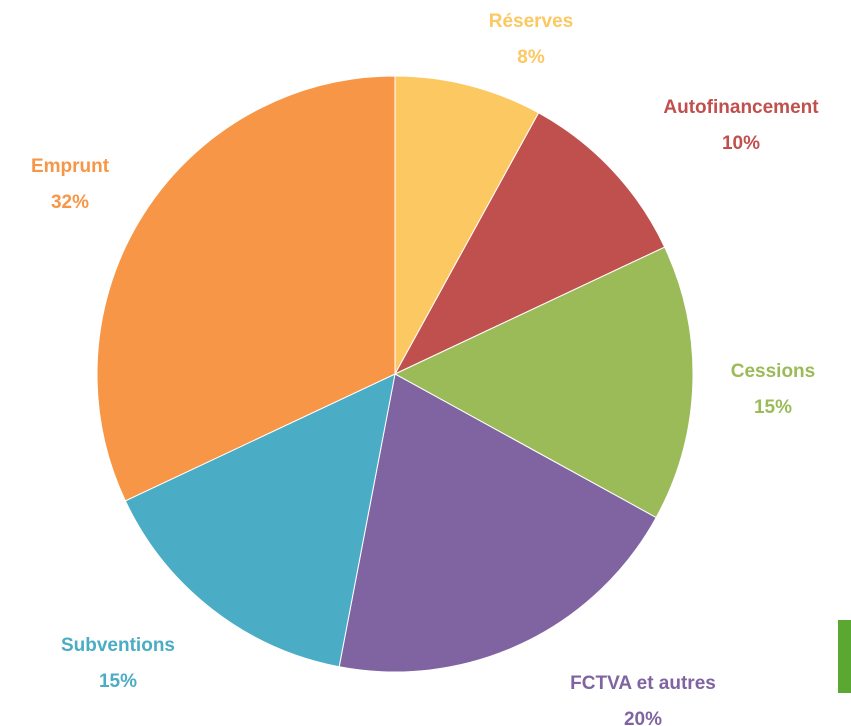  What do you see at coordinates (741, 143) in the screenshot?
I see `value-label: 10%` at bounding box center [741, 143].